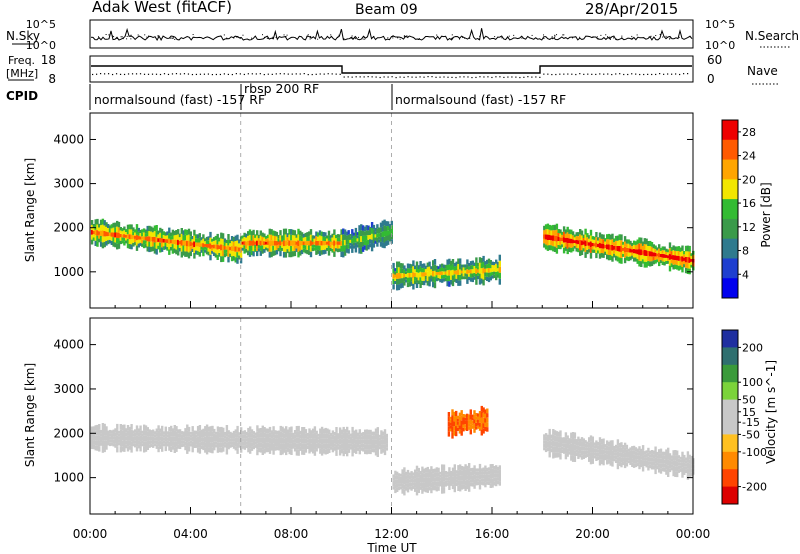  What do you see at coordinates (446, 272) in the screenshot?
I see `power-echo-band` at bounding box center [446, 272].